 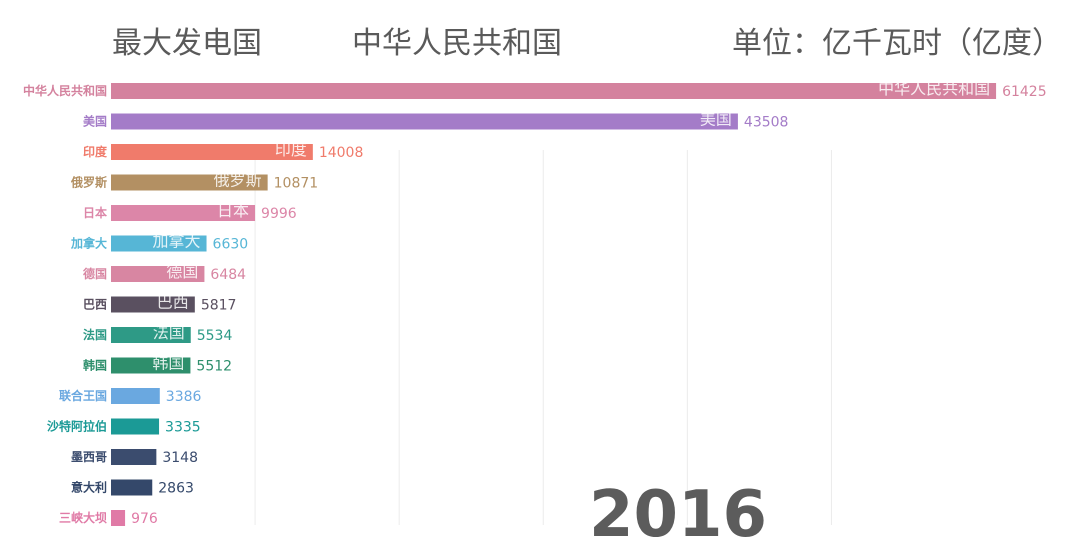 What do you see at coordinates (89, 487) in the screenshot?
I see `category-label: 意大利` at bounding box center [89, 487].